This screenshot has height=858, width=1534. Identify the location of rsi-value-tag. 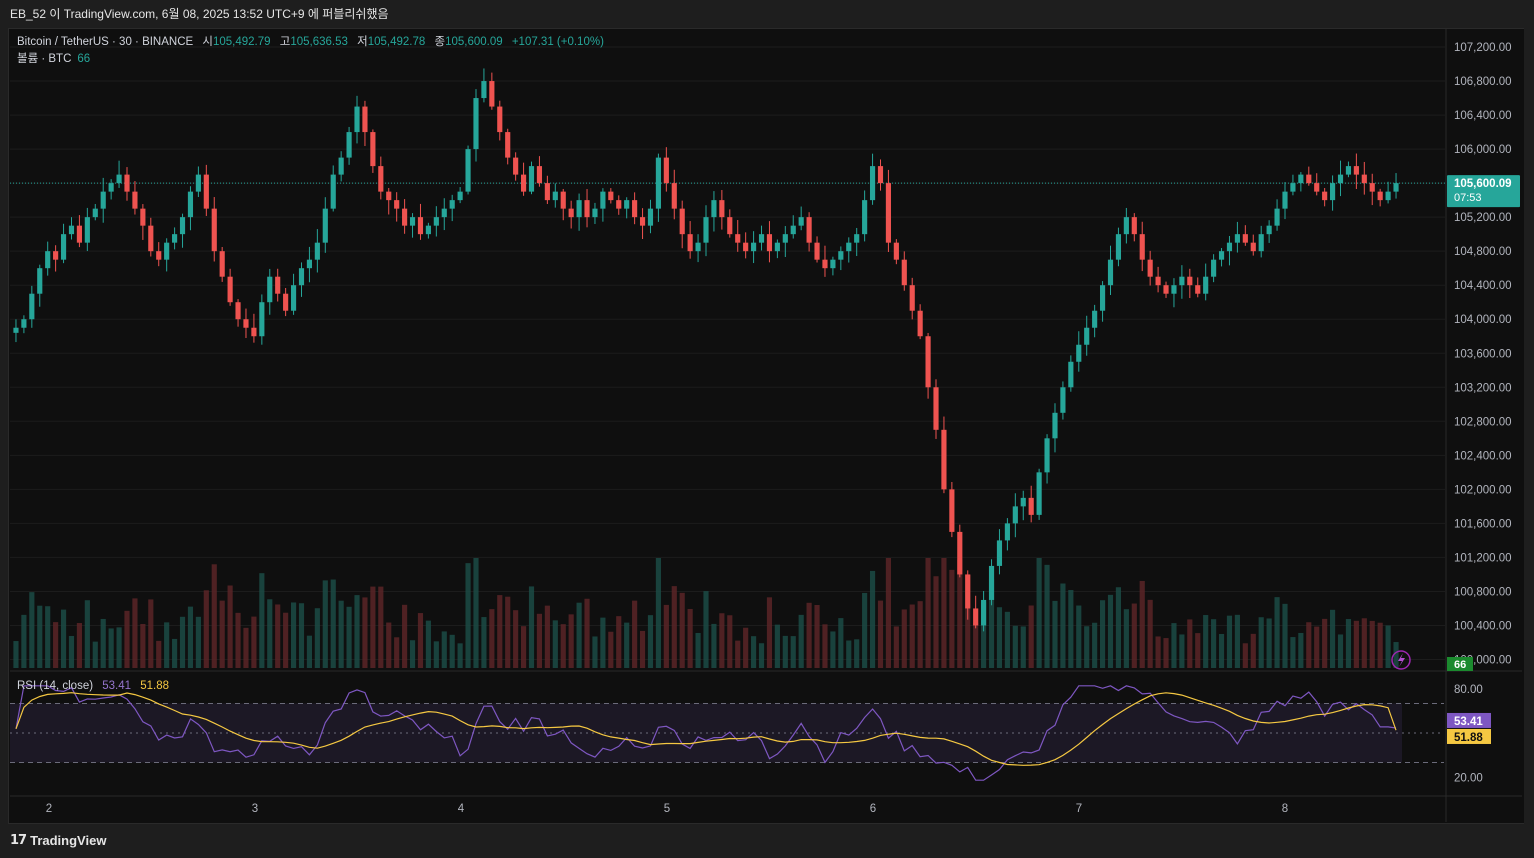
(1469, 720).